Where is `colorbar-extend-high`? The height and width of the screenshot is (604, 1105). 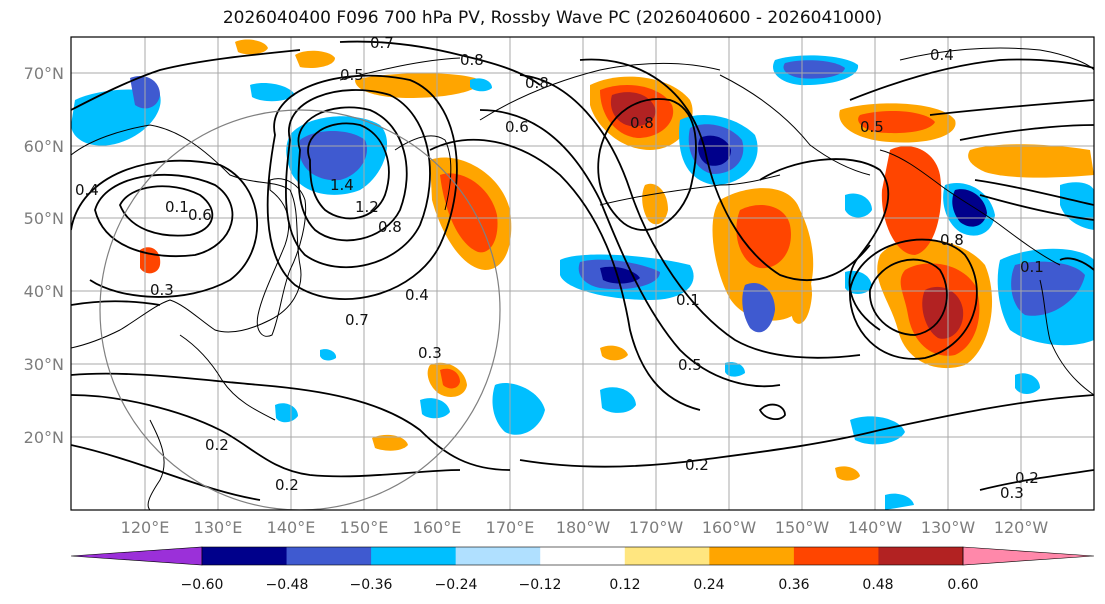 colorbar-extend-high is located at coordinates (1028, 556).